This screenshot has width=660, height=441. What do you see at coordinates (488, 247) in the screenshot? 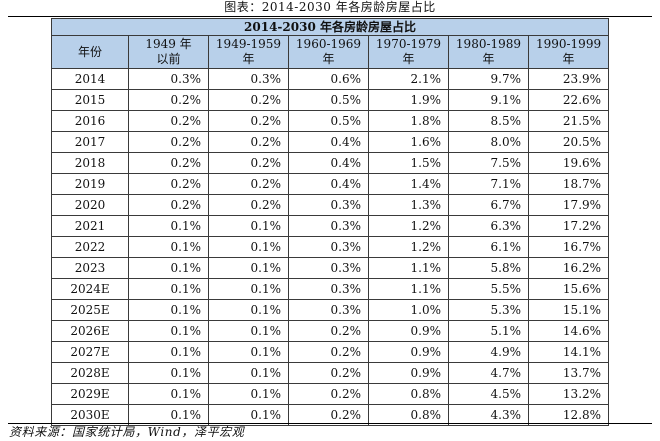
I see `share-cell: 6.1%` at bounding box center [488, 247].